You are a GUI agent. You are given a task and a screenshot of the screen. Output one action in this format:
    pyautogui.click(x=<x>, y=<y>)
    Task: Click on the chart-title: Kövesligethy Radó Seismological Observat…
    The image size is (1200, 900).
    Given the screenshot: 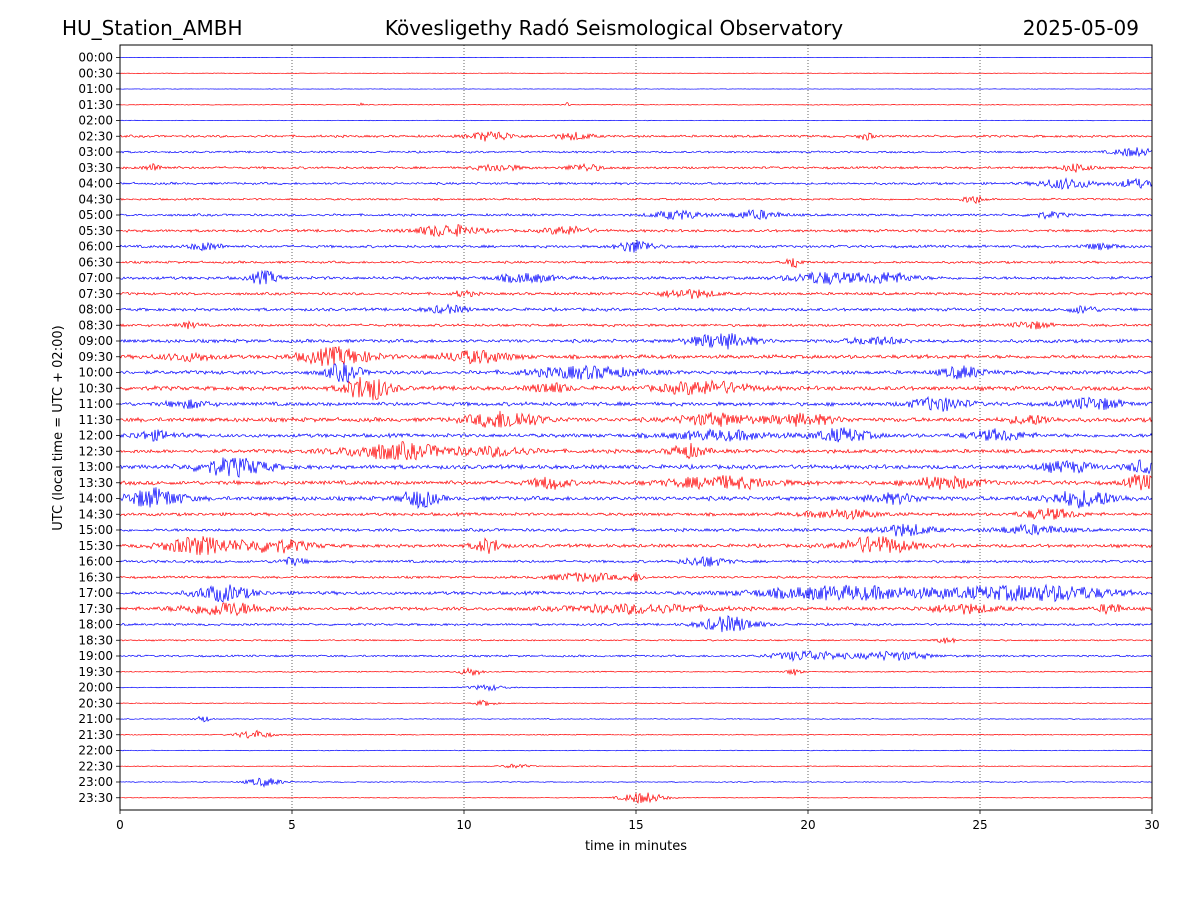 What is the action you would take?
    pyautogui.click(x=614, y=28)
    